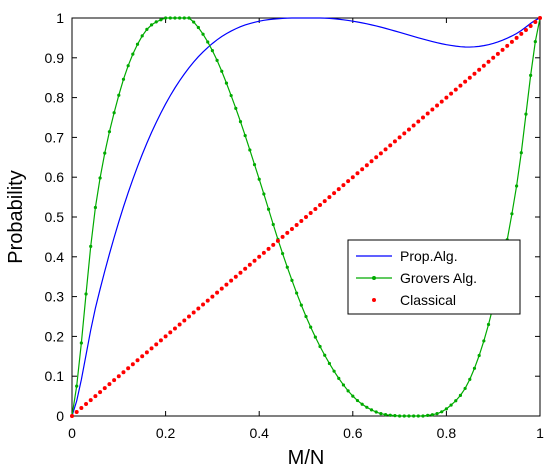  I want to click on x-tick-label: 1, so click(540, 433).